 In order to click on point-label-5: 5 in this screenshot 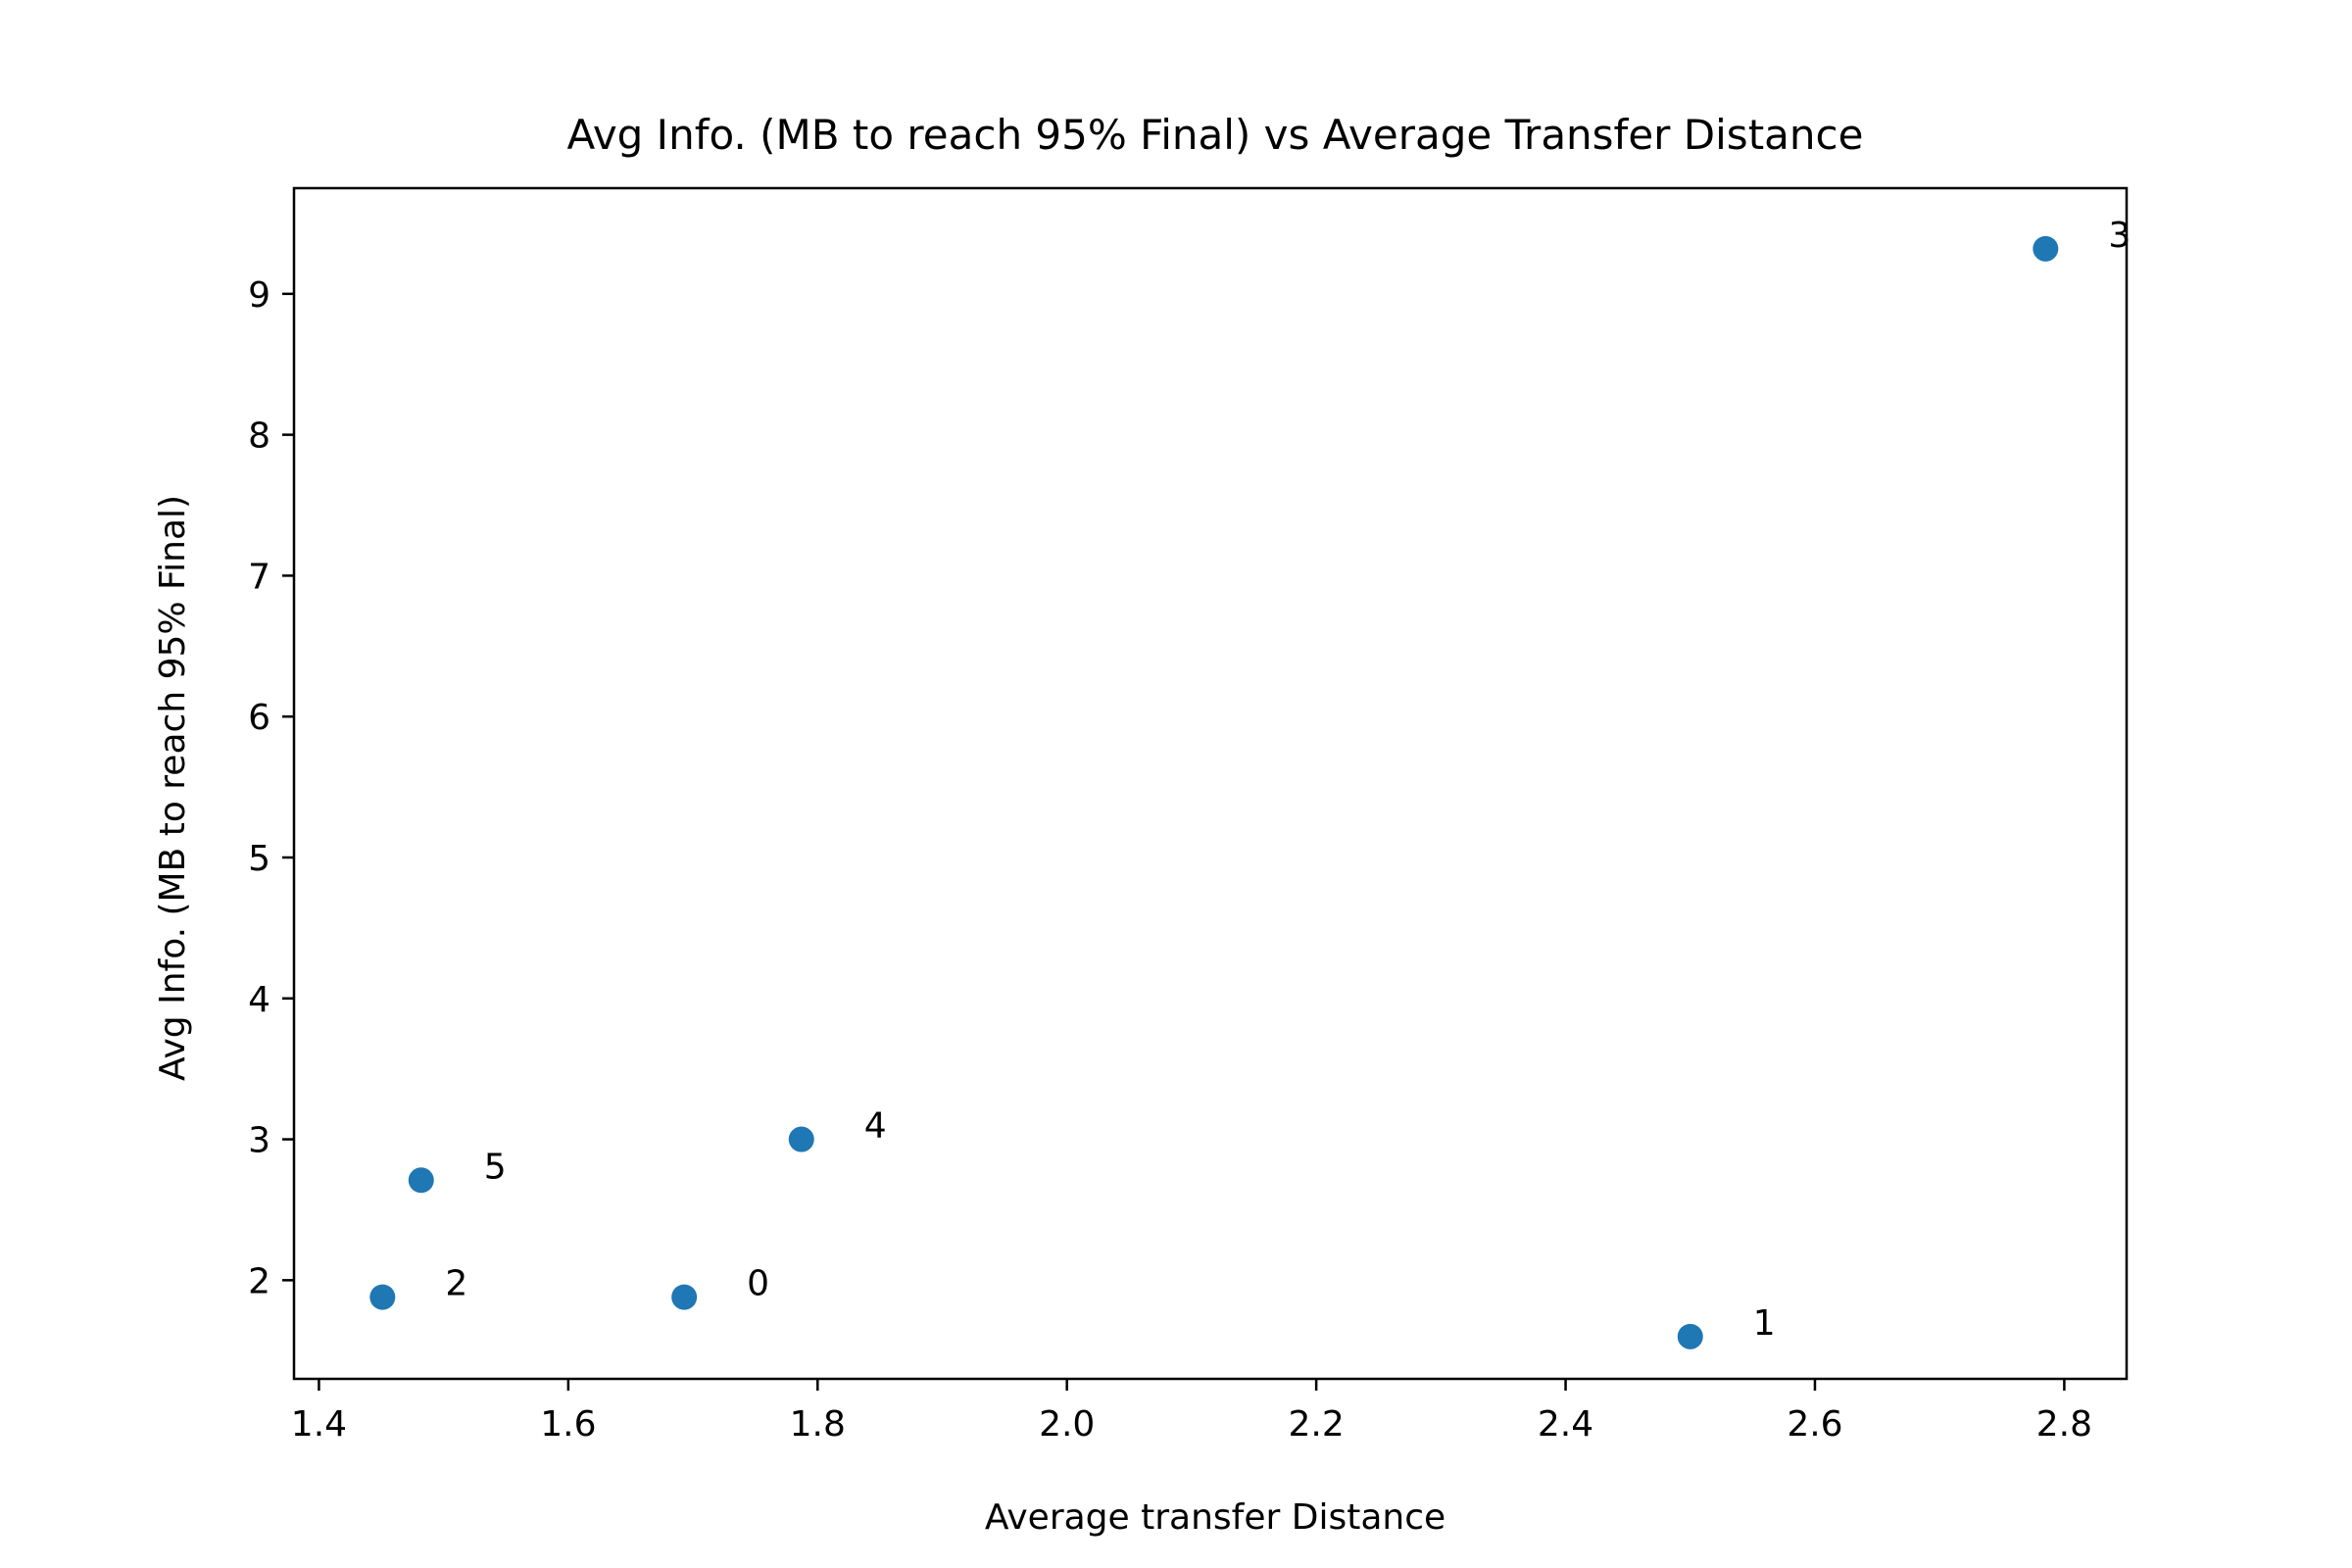, I will do `click(495, 1167)`.